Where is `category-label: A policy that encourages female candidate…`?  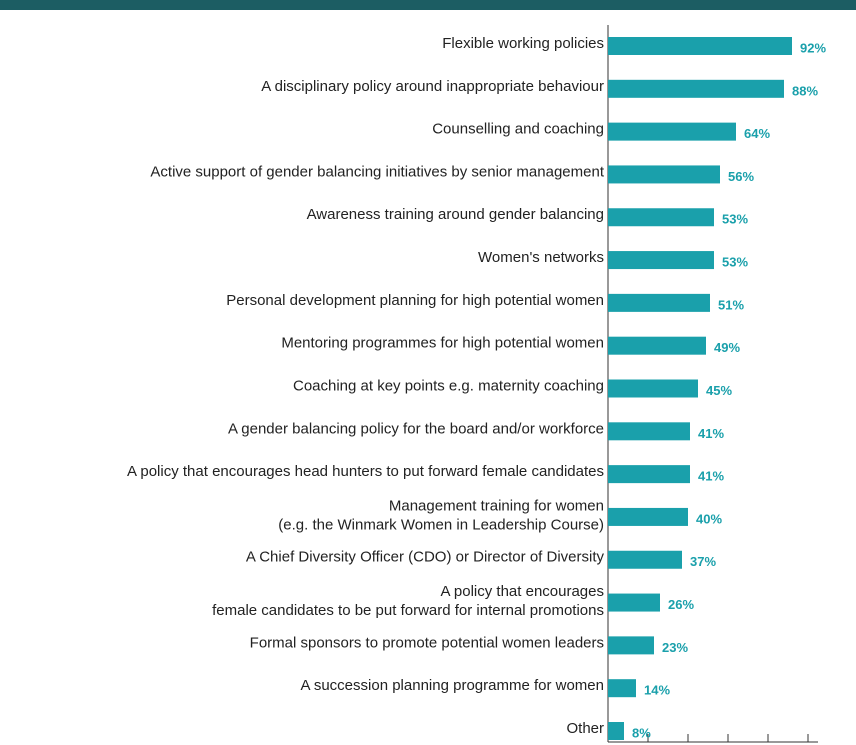 category-label: A policy that encourages female candidate… is located at coordinates (408, 601).